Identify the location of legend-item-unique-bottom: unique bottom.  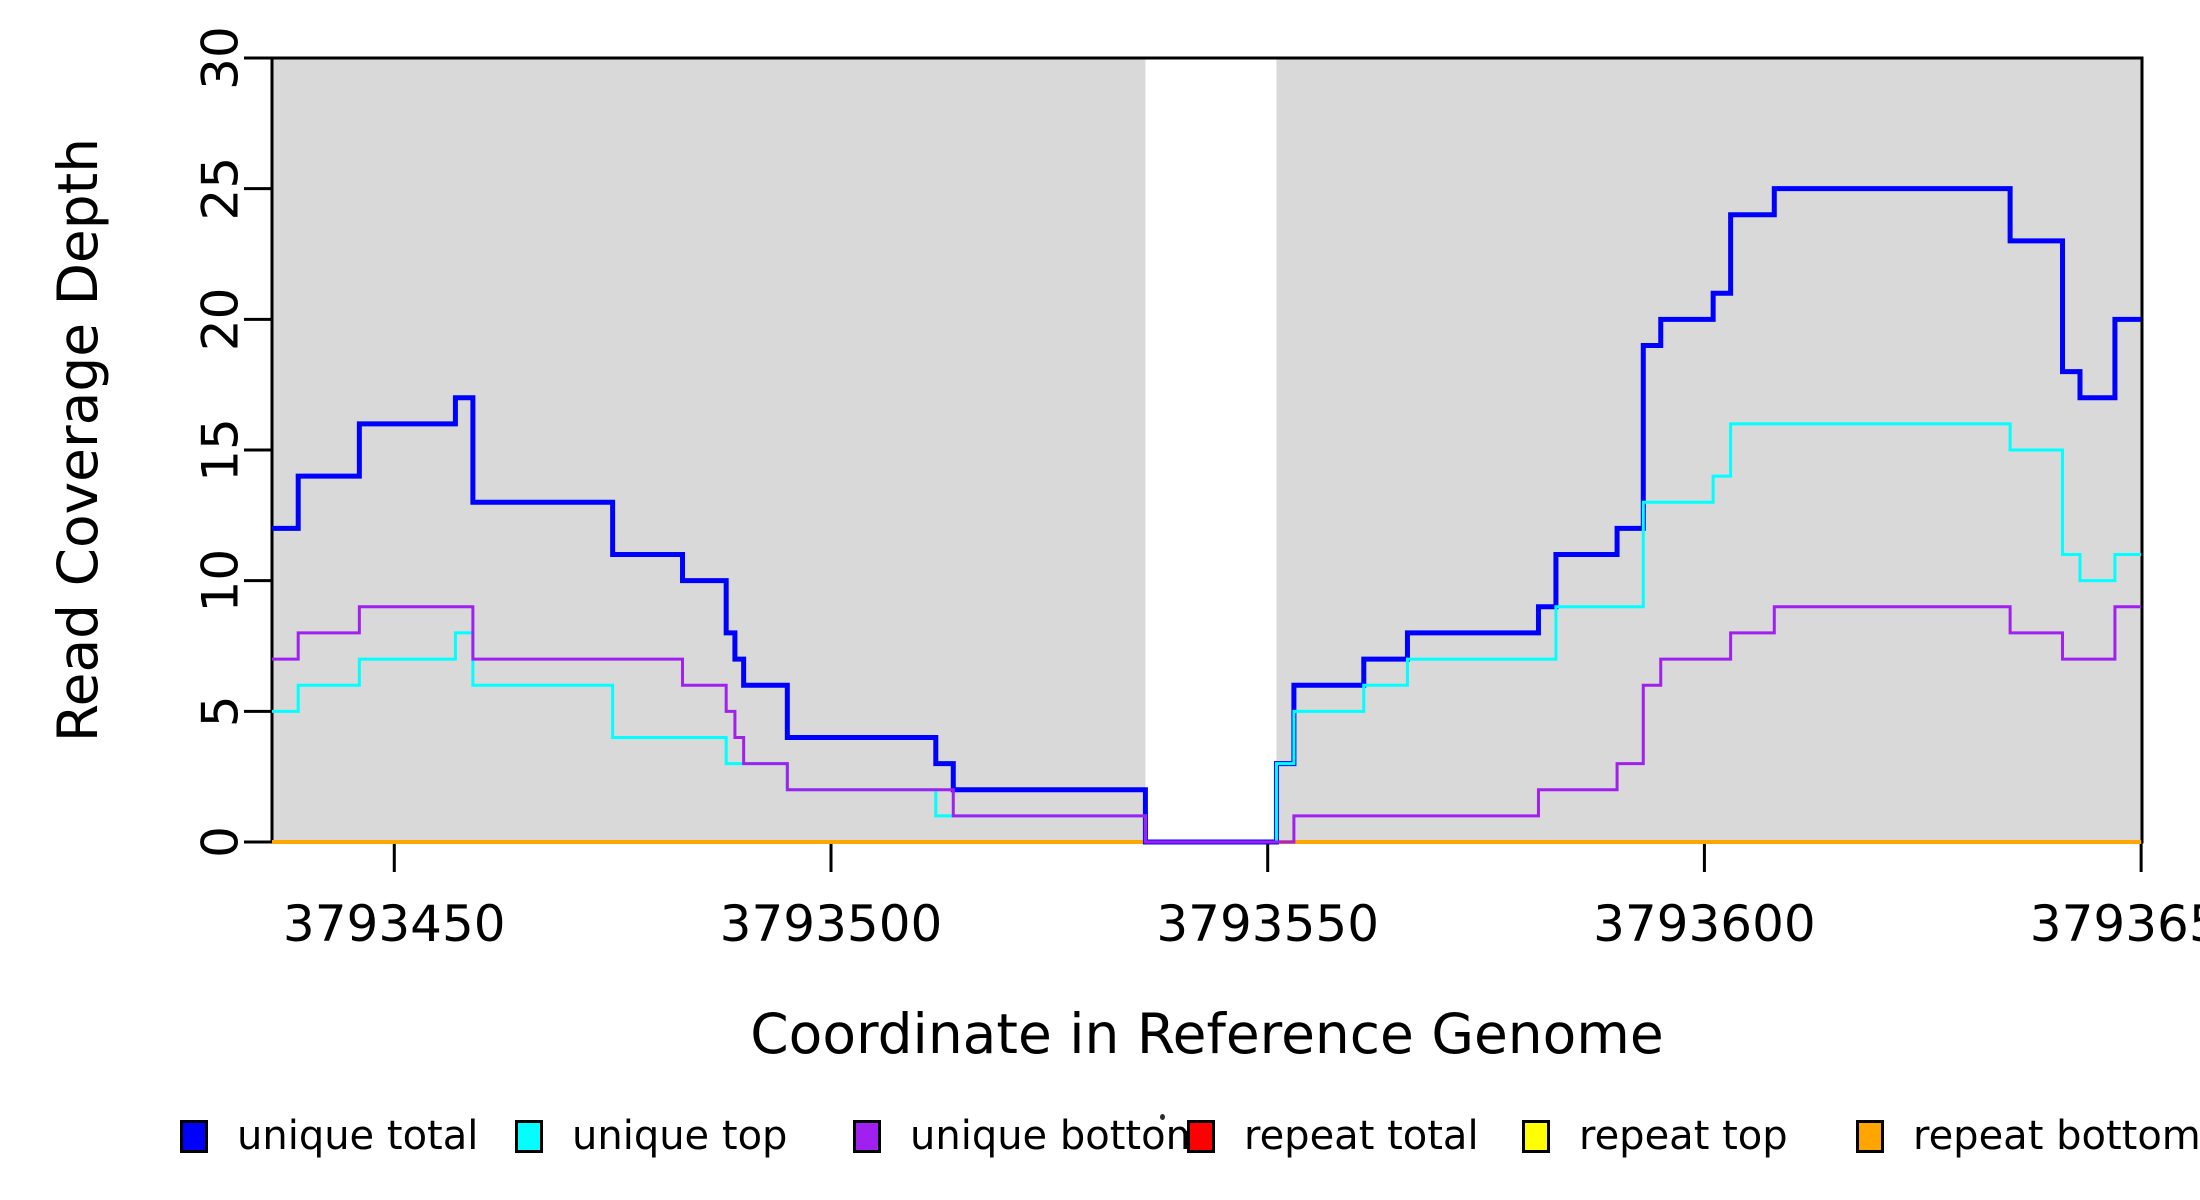
(1029, 1136).